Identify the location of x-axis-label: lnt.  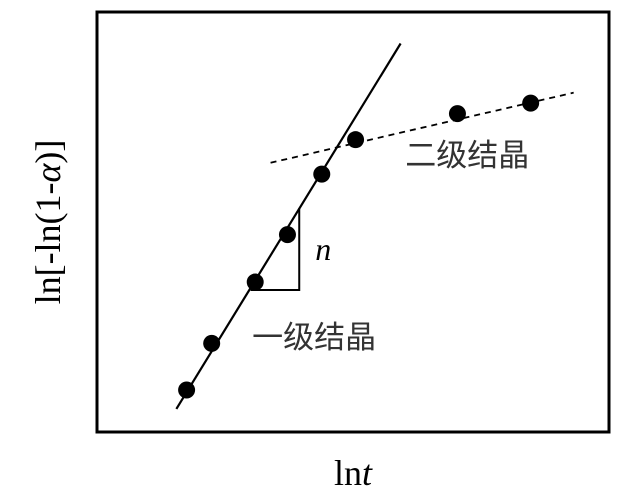
(353, 473).